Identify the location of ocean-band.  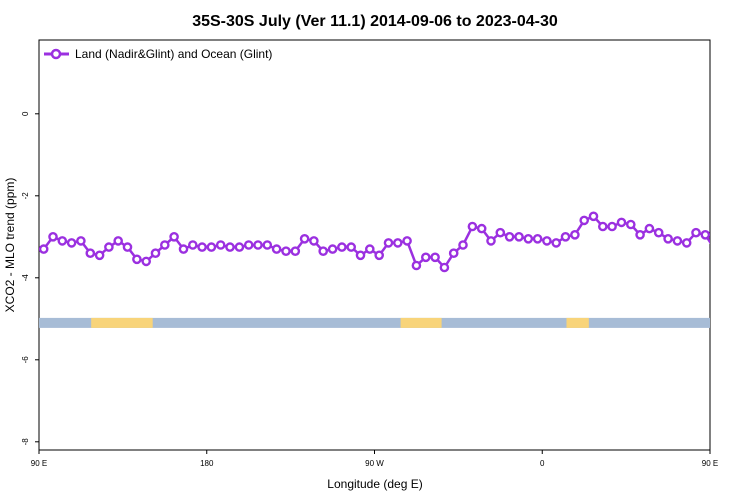
(374, 322).